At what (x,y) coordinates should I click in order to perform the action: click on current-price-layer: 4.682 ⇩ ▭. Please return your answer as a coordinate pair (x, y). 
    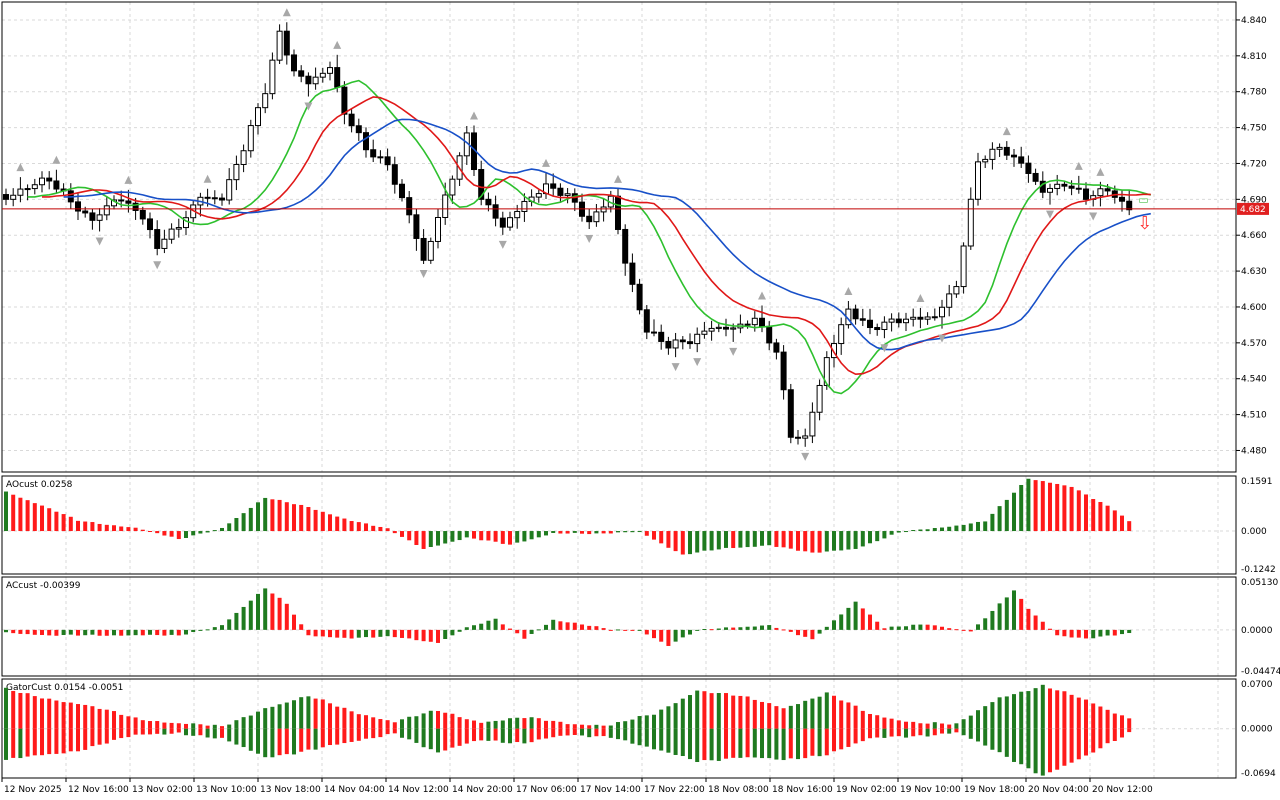
    Looking at the image, I should click on (635, 213).